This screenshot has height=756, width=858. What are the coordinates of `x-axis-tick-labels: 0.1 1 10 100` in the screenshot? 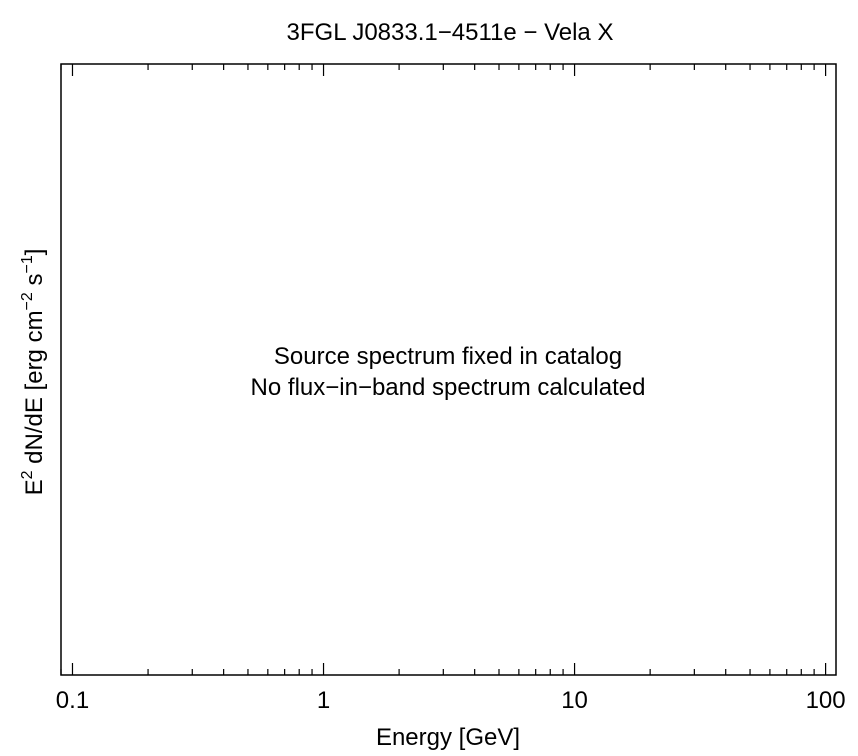 It's located at (451, 700).